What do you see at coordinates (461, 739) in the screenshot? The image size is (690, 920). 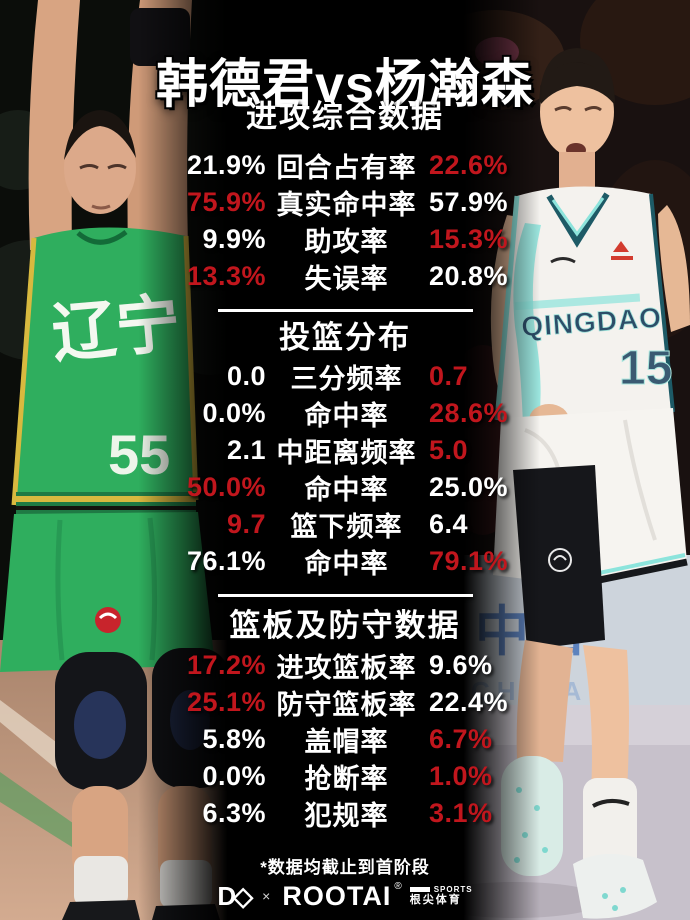 I see `right-player-value: 6.7%` at bounding box center [461, 739].